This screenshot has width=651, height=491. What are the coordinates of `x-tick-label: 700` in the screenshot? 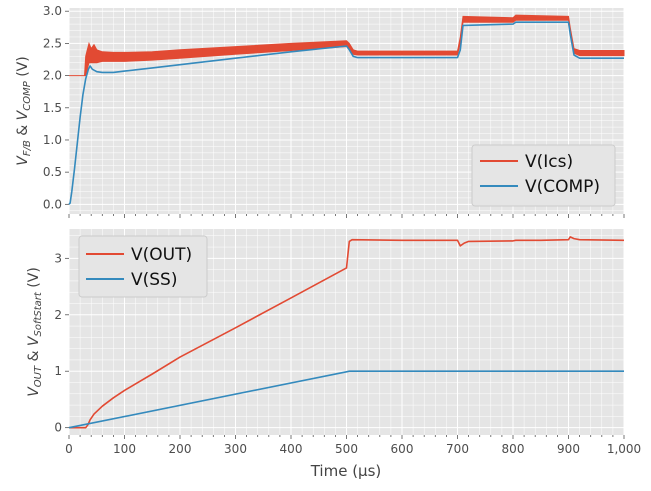 It's located at (457, 449).